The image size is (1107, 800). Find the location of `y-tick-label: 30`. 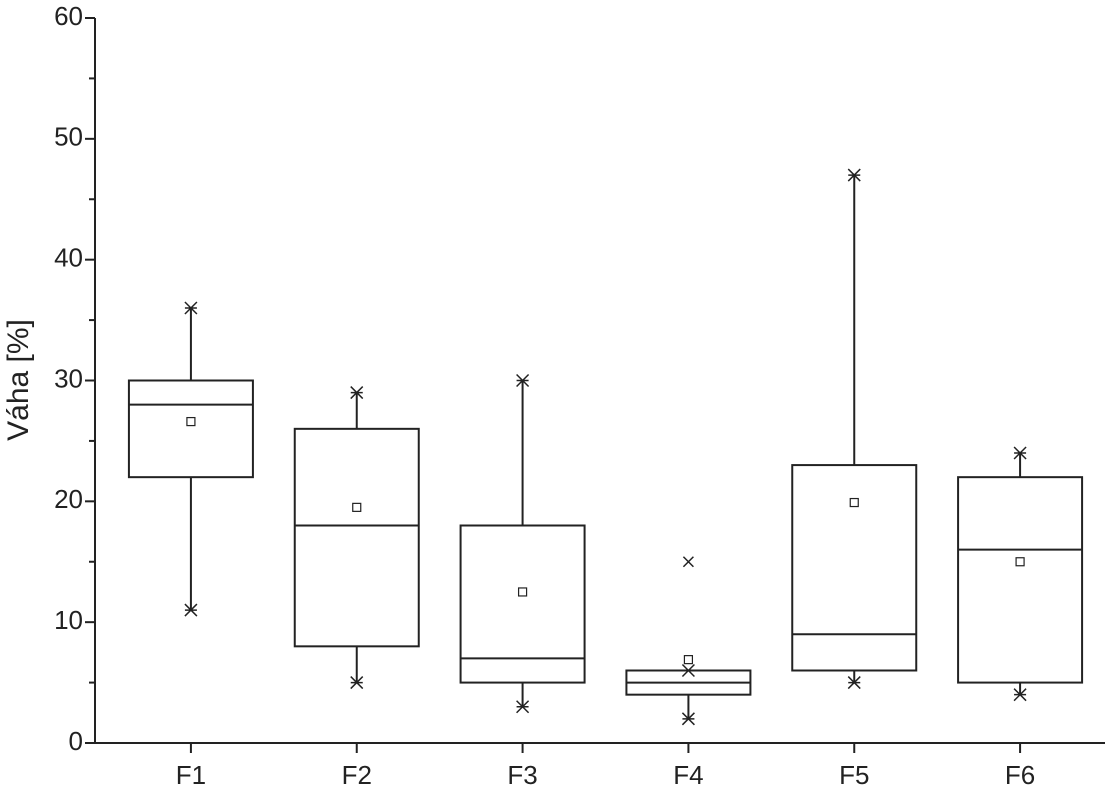

y-tick-label: 30 is located at coordinates (68, 378).